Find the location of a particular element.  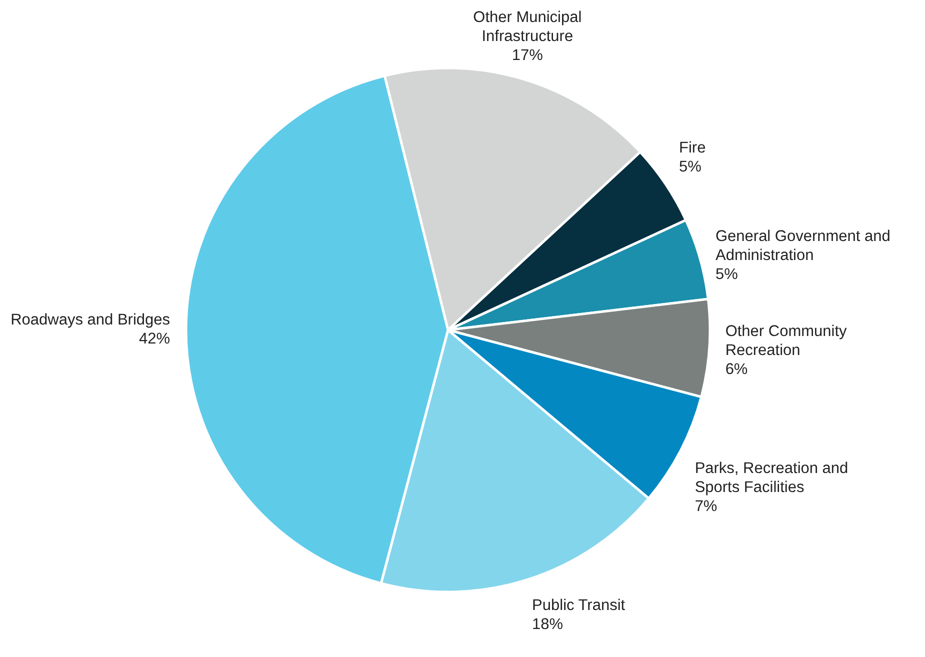

slice-label: Public Transit is located at coordinates (579, 605).